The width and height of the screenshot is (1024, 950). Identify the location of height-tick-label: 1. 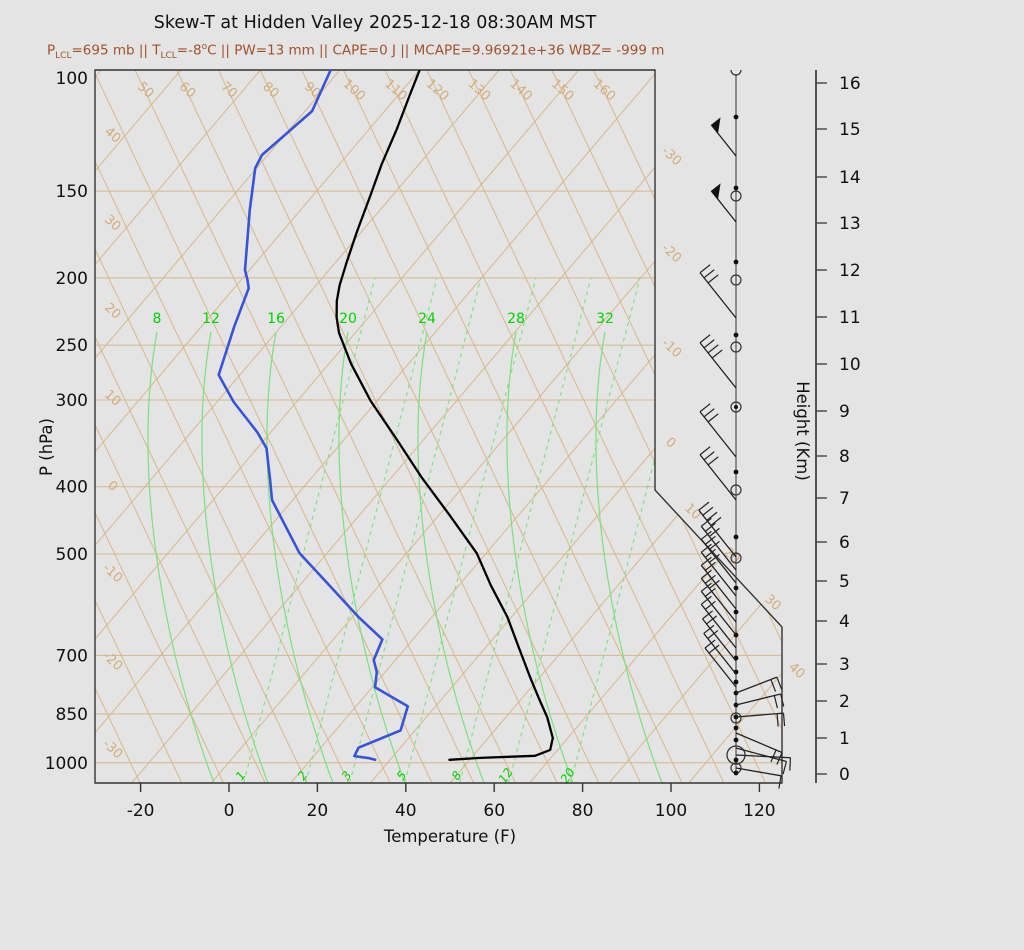
(844, 739).